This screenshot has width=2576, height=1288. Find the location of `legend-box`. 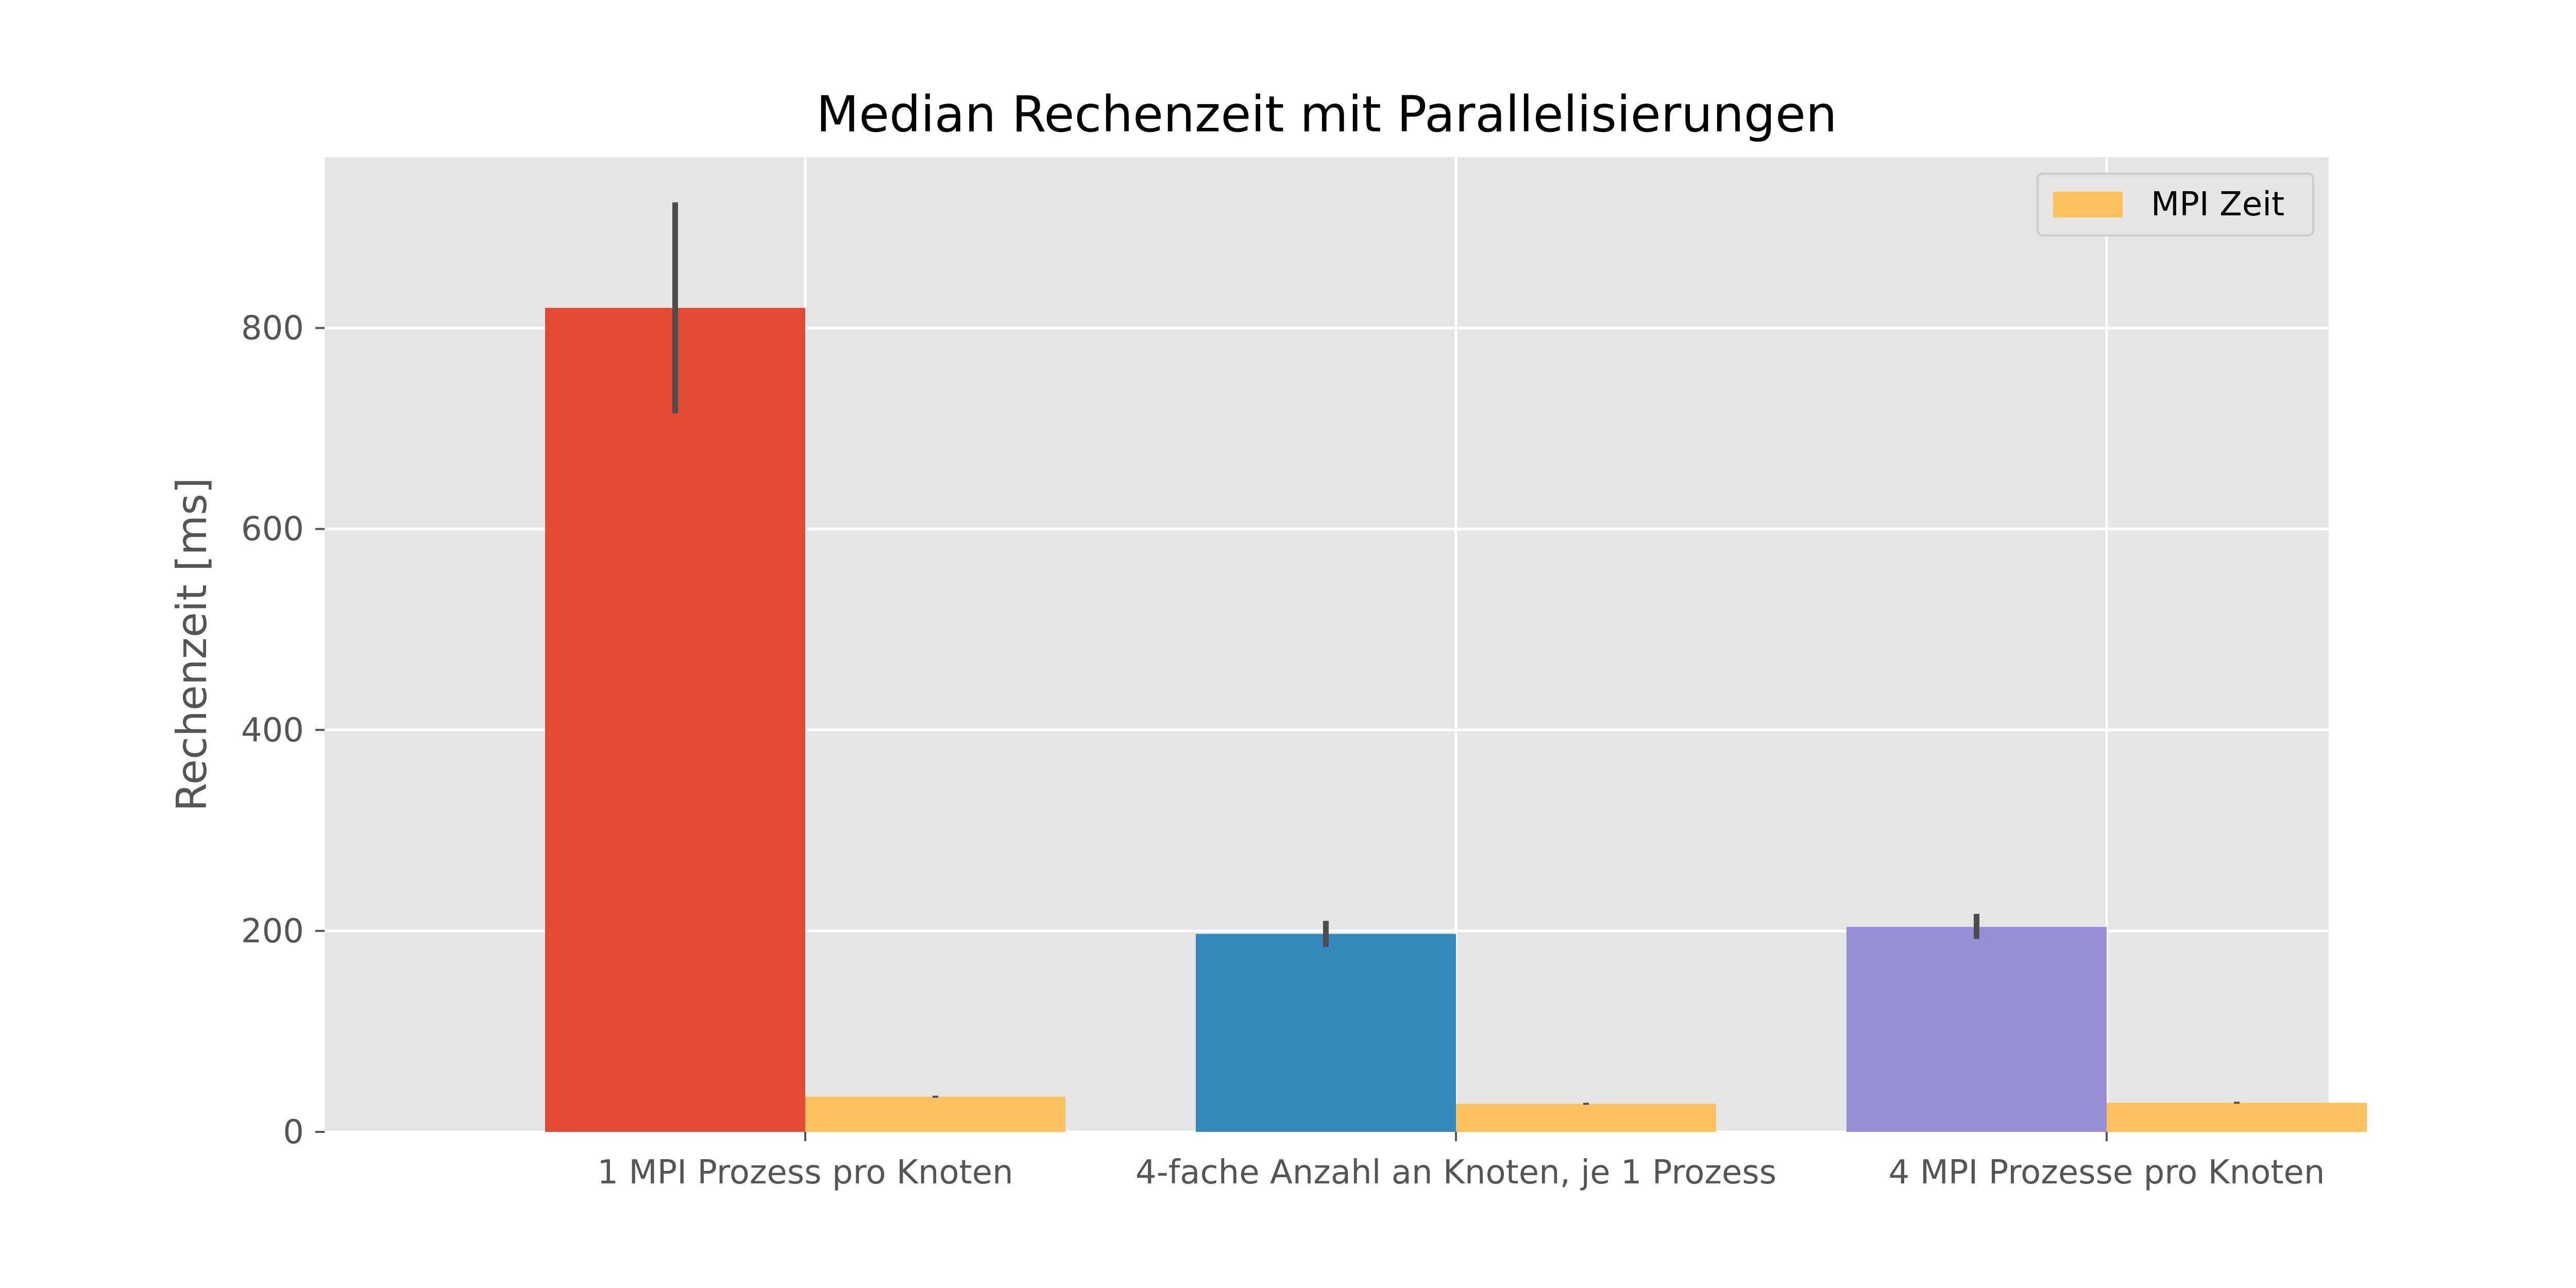

legend-box is located at coordinates (2175, 204).